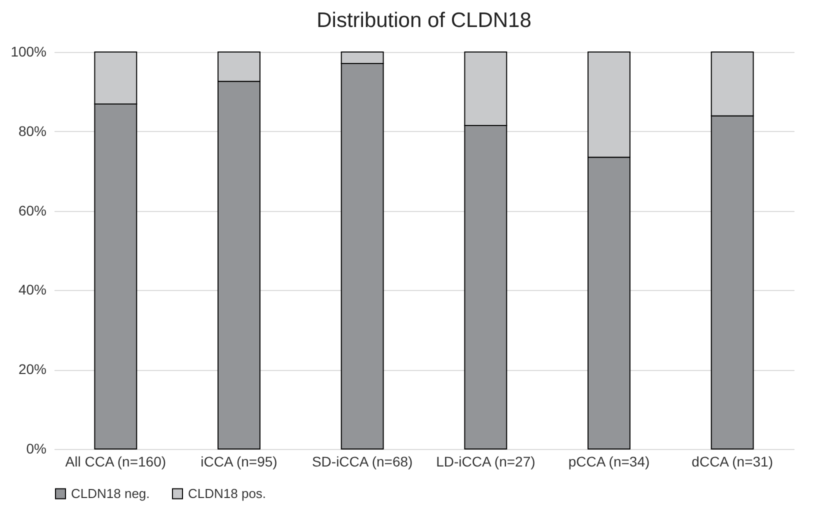  I want to click on legend-label: CLDN18 pos., so click(227, 493).